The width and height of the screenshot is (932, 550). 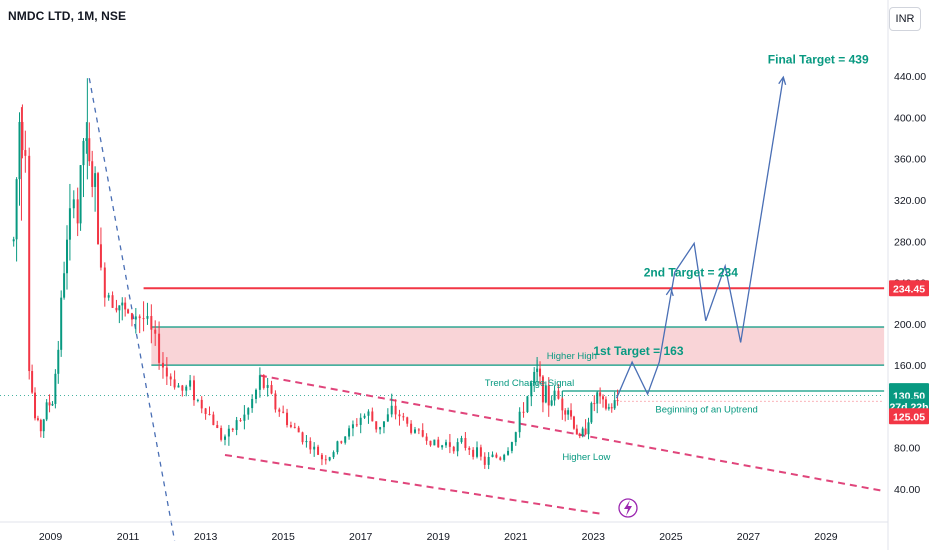 I want to click on lightning-icon-bolt, so click(x=628, y=508).